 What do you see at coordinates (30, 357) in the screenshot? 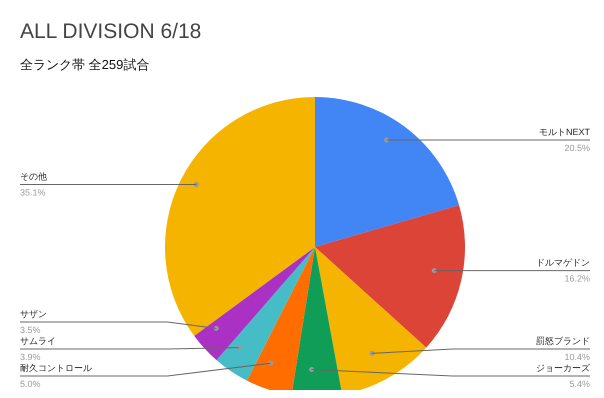
I see `data-label: 3.9%` at bounding box center [30, 357].